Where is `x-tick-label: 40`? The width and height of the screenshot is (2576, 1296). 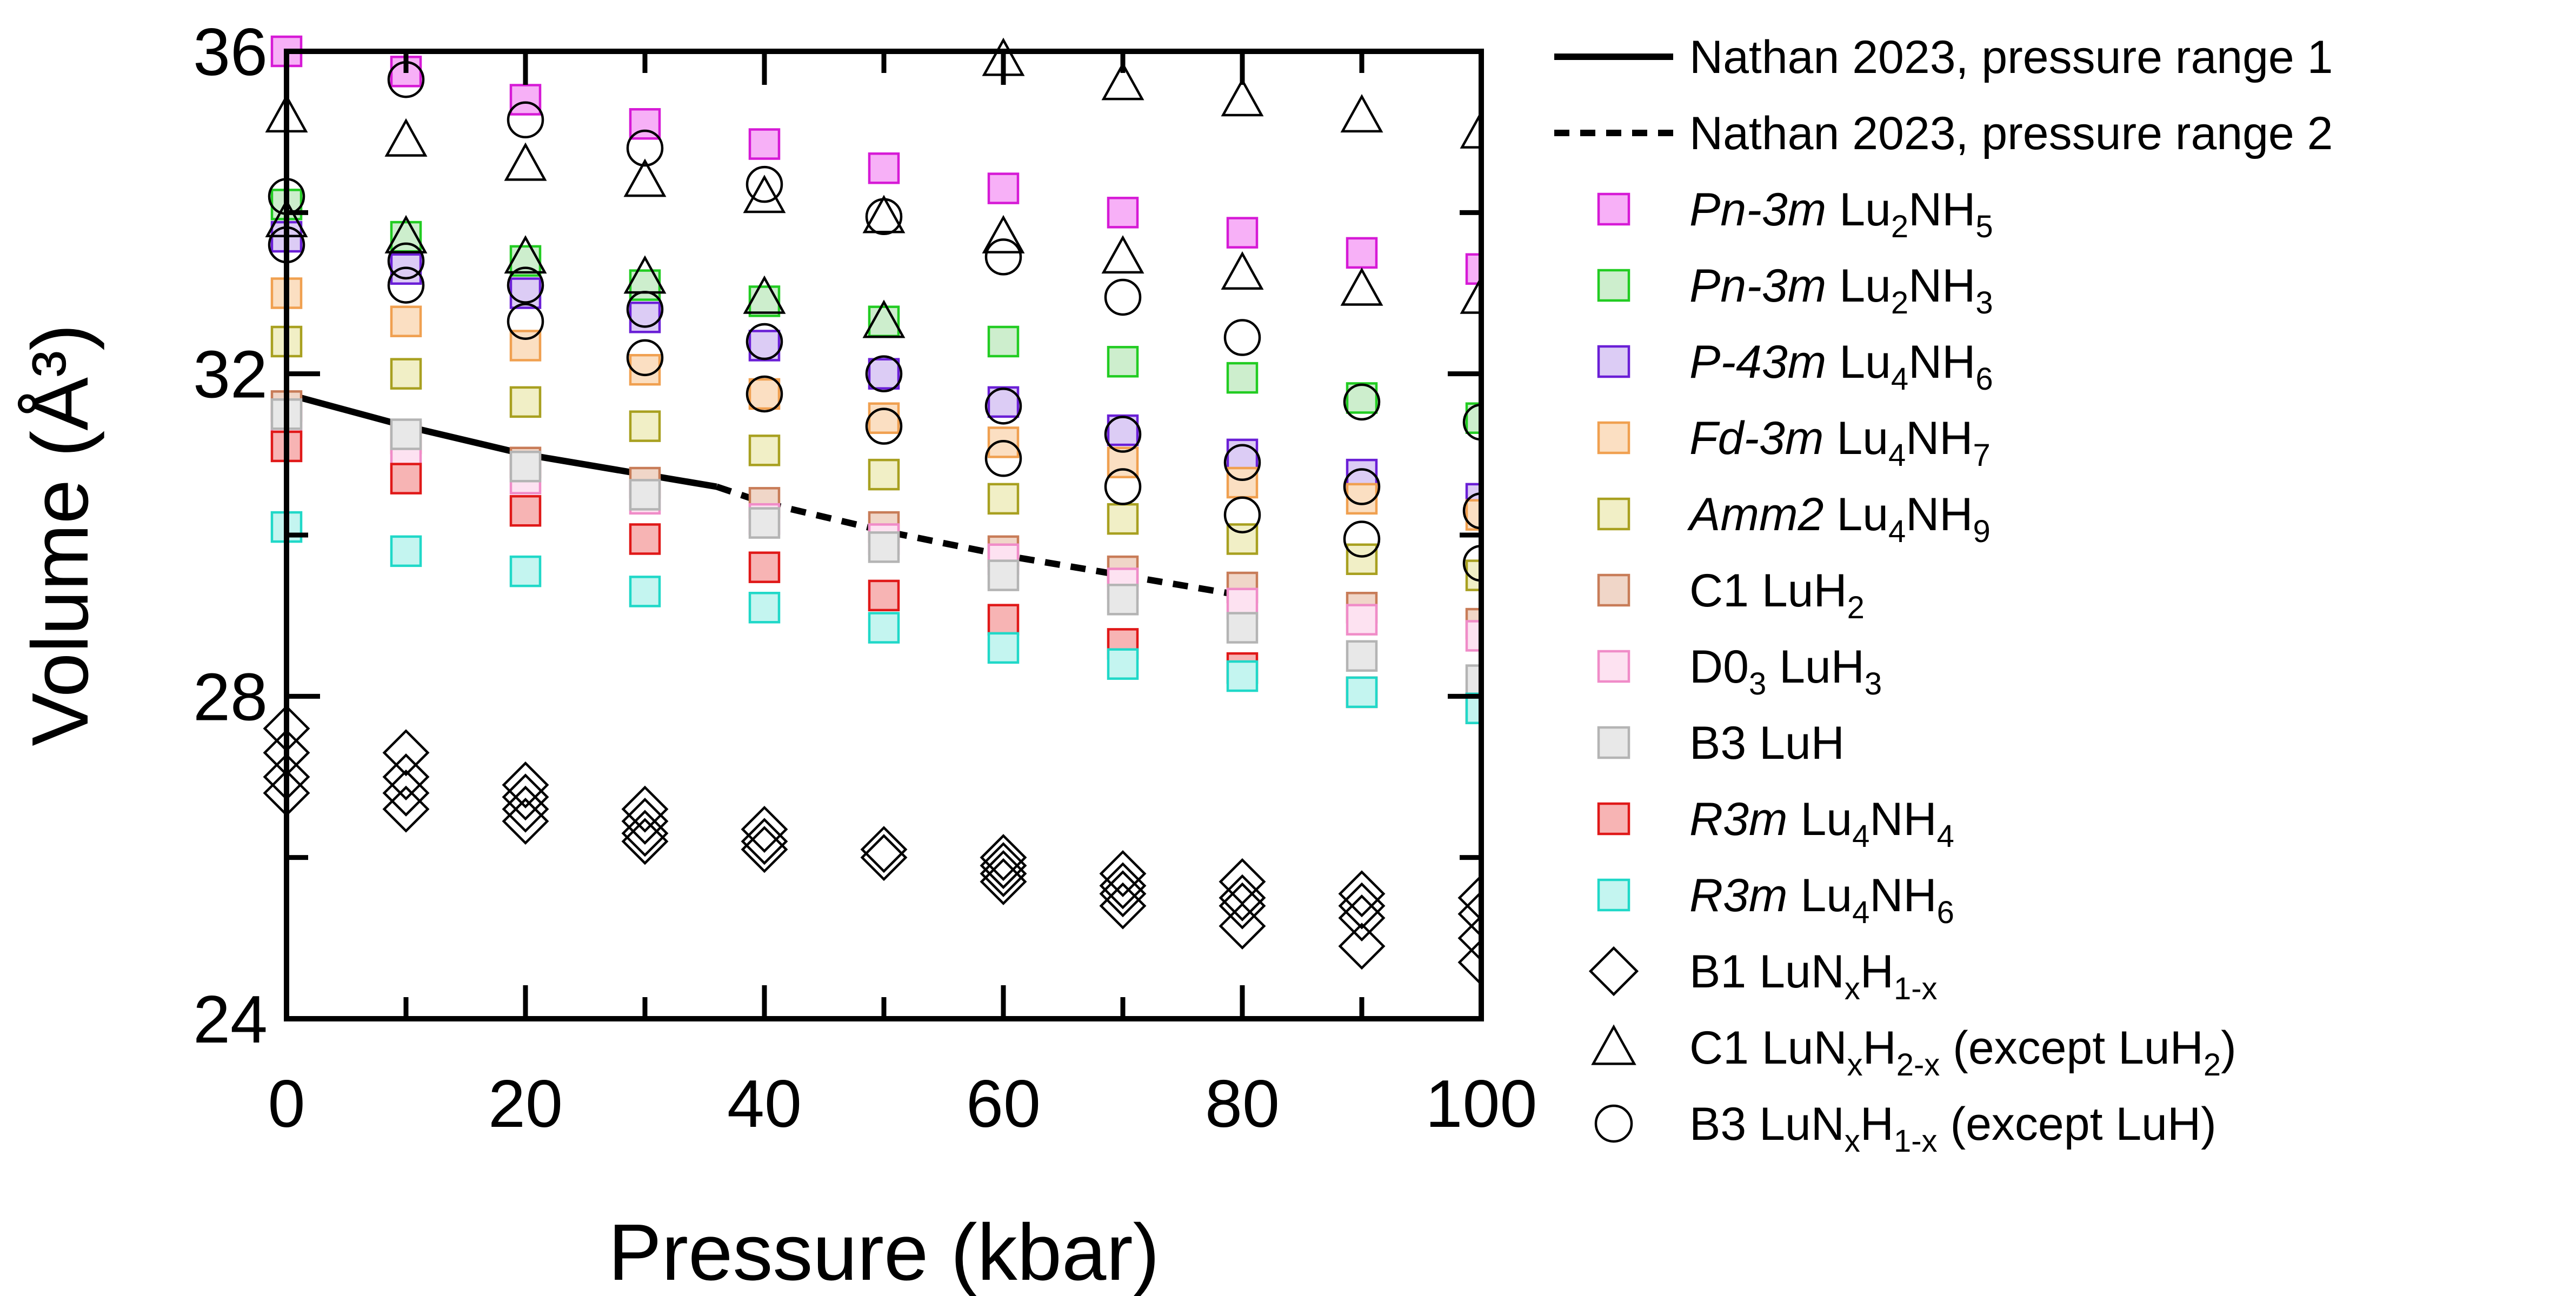
x-tick-label: 40 is located at coordinates (764, 1104).